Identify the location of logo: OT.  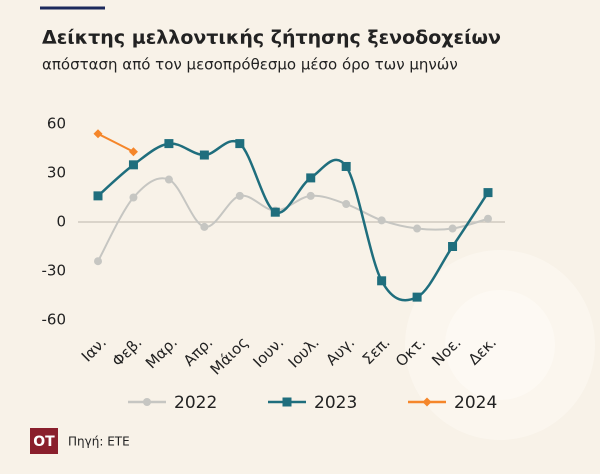
(44, 442).